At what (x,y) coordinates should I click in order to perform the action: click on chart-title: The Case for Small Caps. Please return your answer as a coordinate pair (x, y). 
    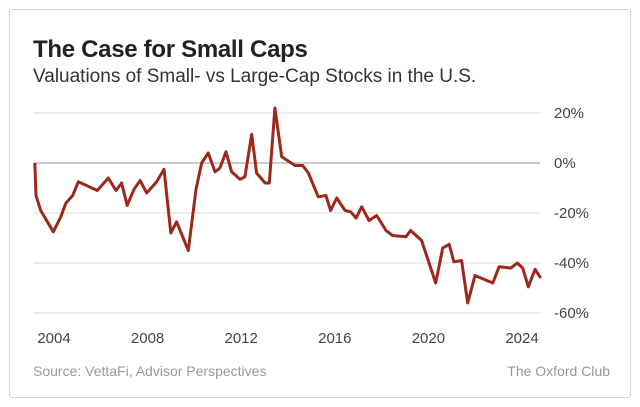
    Looking at the image, I should click on (170, 49).